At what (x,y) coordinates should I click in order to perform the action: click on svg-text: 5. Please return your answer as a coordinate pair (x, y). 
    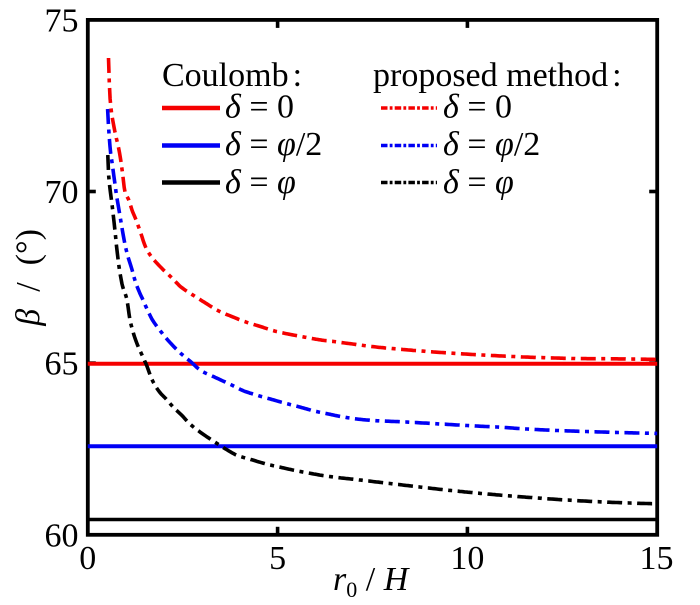
    Looking at the image, I should click on (277, 558).